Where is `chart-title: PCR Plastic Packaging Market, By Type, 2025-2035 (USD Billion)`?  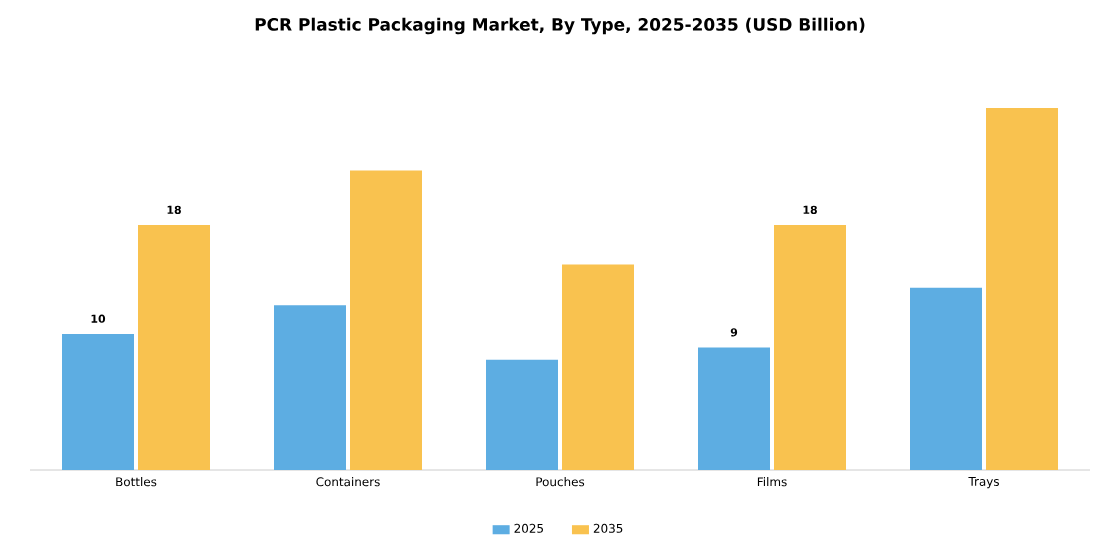
chart-title: PCR Plastic Packaging Market, By Type, 2025-2035 (USD Billion) is located at coordinates (560, 26).